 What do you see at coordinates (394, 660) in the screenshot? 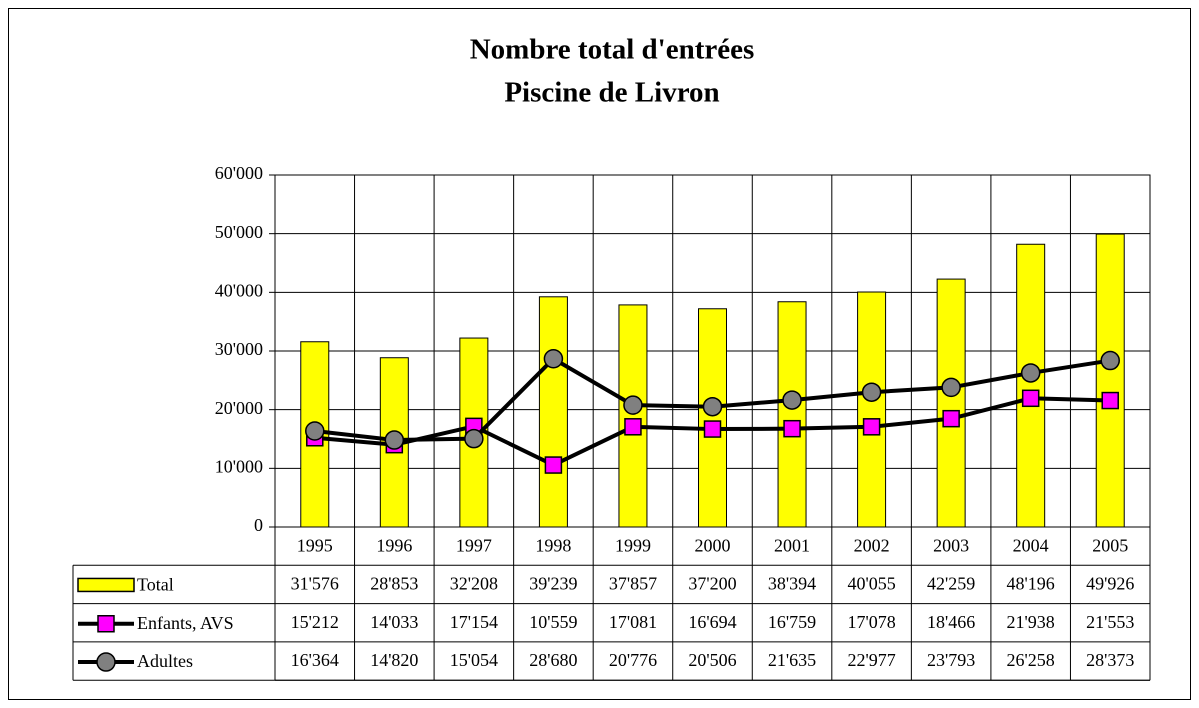
I see `table-value: 14'820` at bounding box center [394, 660].